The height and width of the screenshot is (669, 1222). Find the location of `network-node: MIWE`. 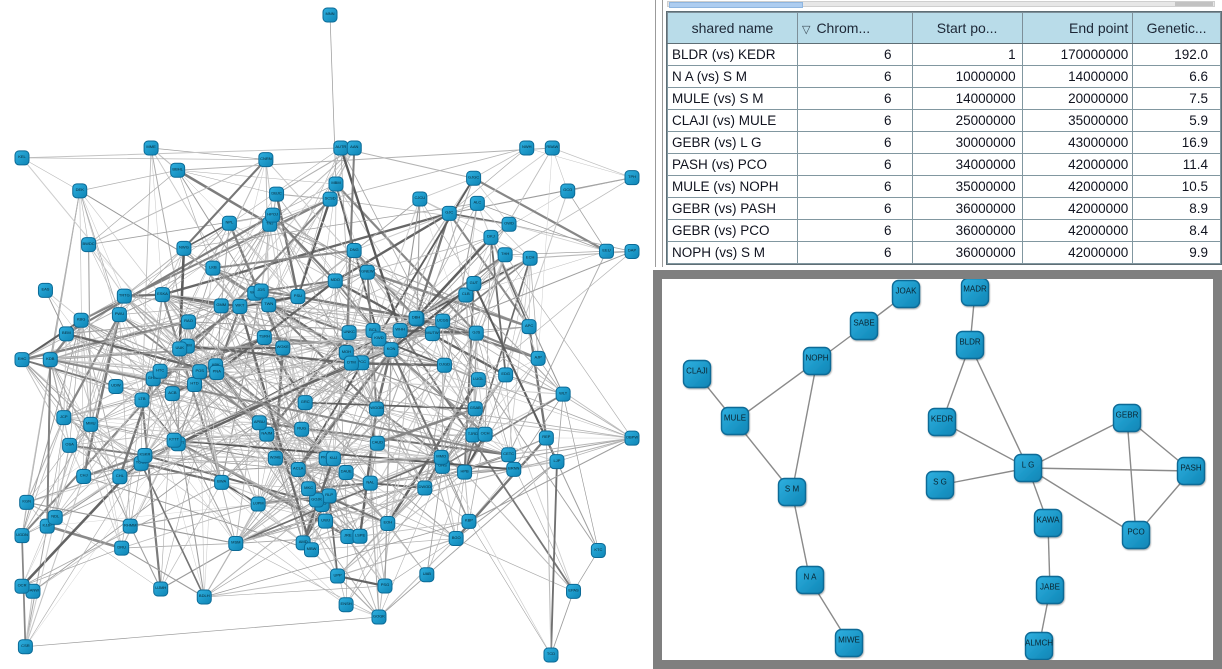

network-node: MIWE is located at coordinates (849, 643).